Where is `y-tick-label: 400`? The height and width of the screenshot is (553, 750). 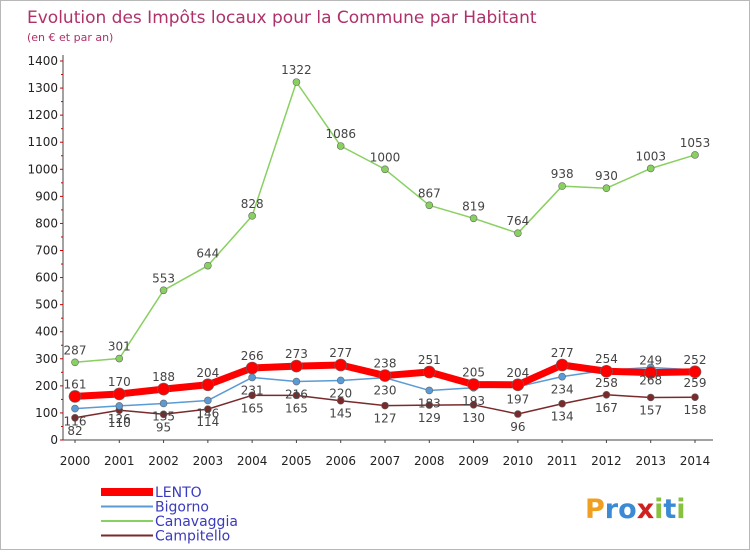
y-tick-label: 400 is located at coordinates (46, 332).